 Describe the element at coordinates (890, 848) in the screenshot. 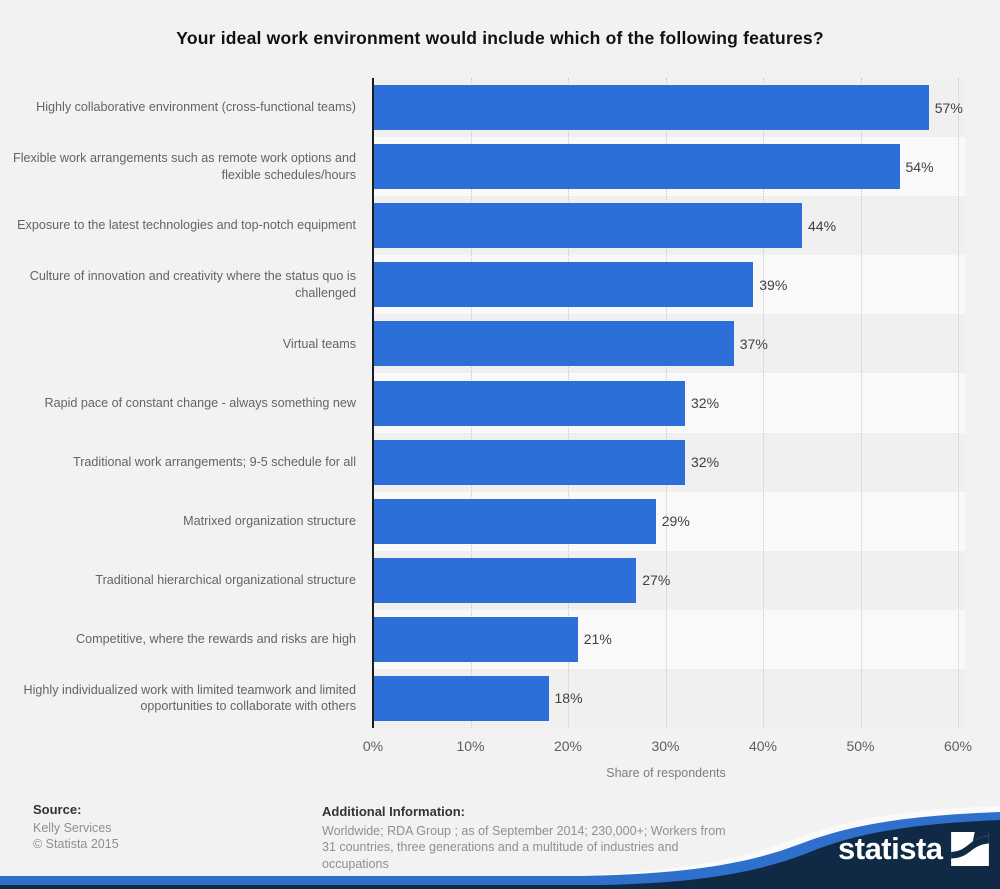

I see `statista-wordmark: statista` at that location.